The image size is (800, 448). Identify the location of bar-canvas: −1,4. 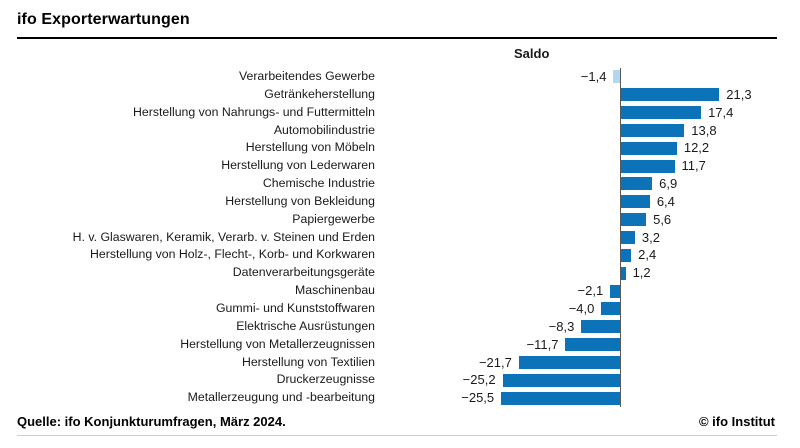
(587, 77).